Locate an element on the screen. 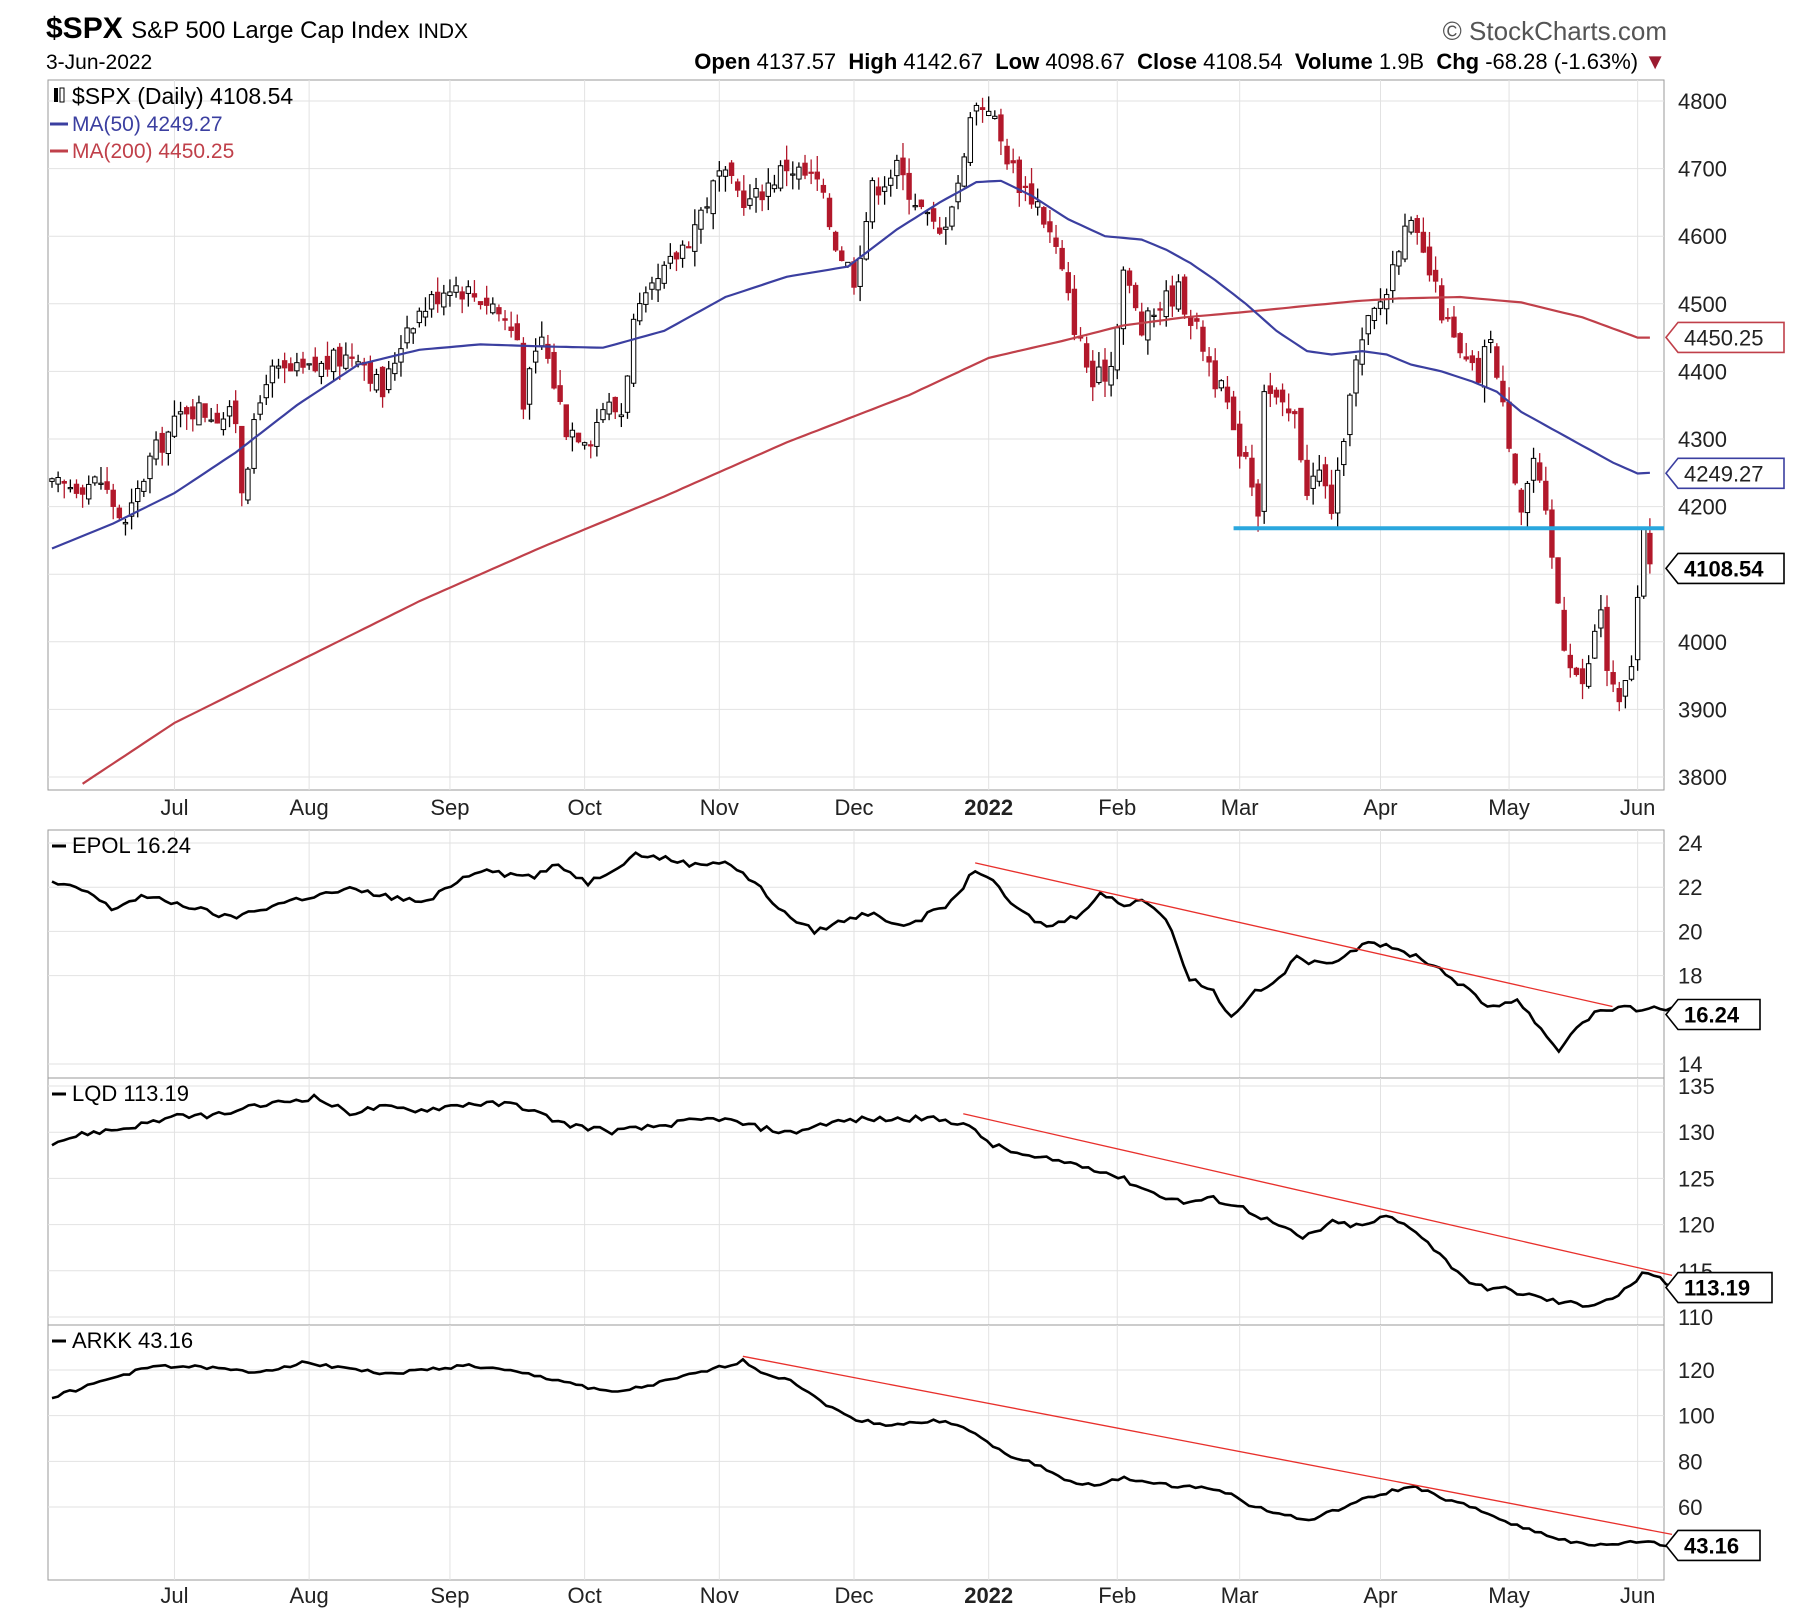 The image size is (1804, 1610). y-tick-label: 14 is located at coordinates (1690, 1064).